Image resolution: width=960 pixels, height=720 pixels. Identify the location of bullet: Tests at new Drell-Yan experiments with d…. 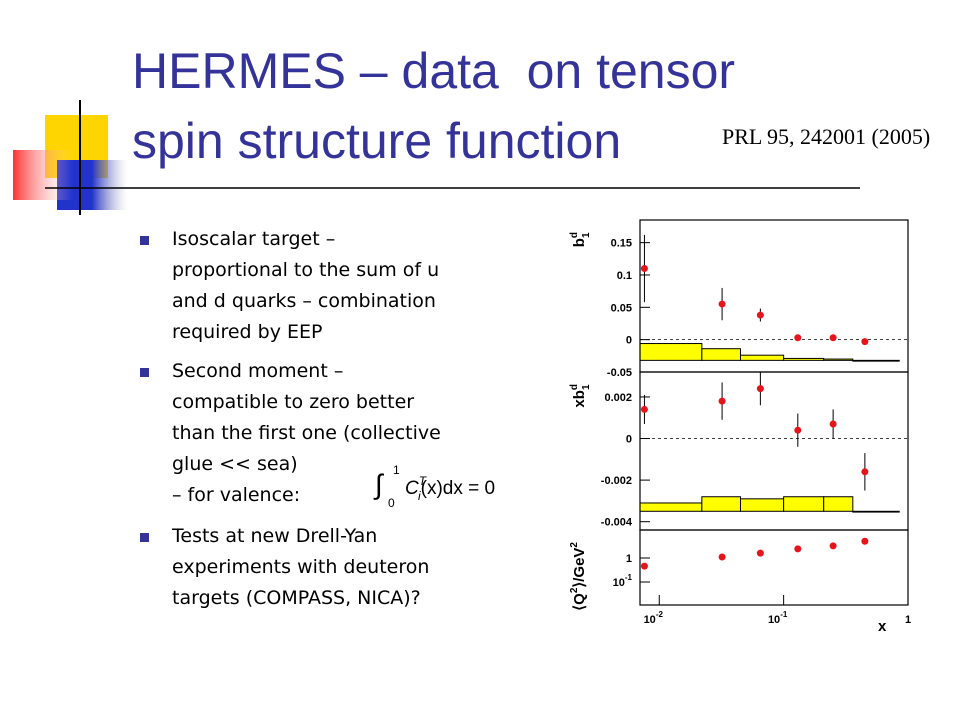
(285, 567).